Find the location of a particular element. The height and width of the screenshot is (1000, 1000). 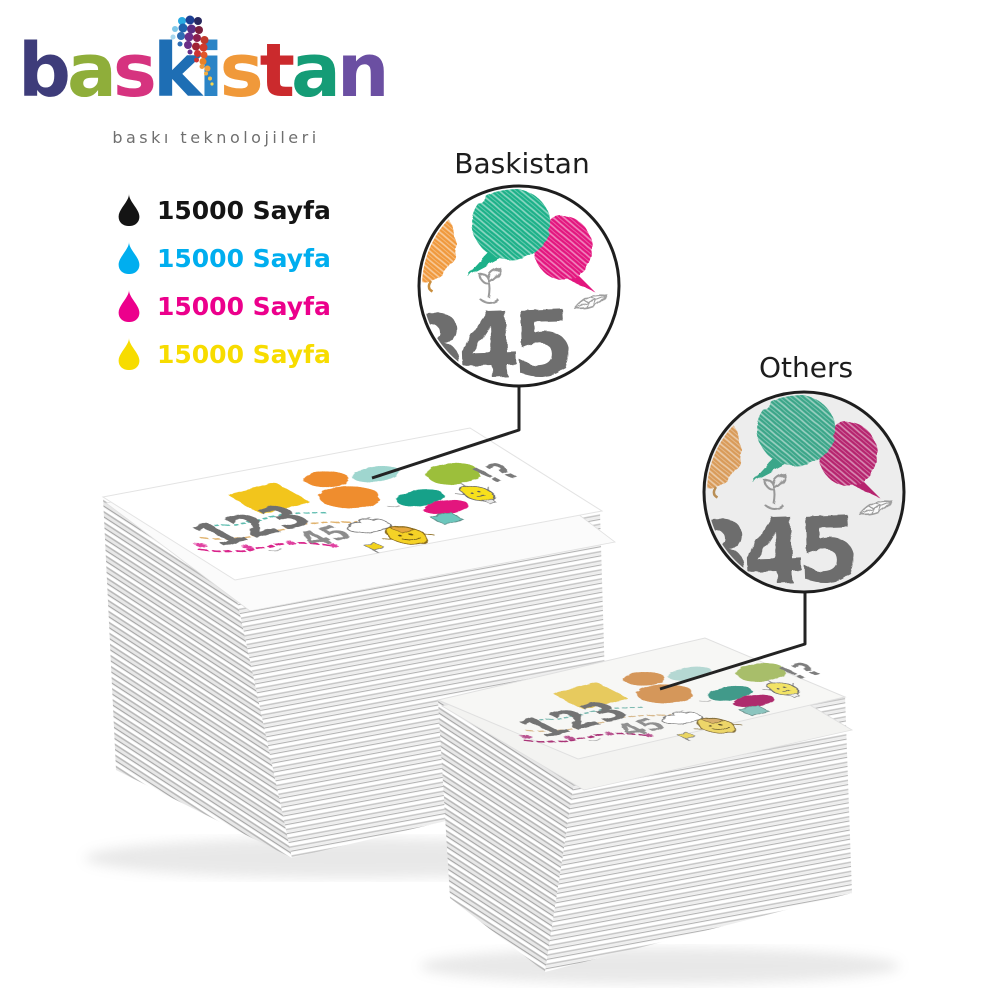

magnifier-baskistan is located at coordinates (519, 286).